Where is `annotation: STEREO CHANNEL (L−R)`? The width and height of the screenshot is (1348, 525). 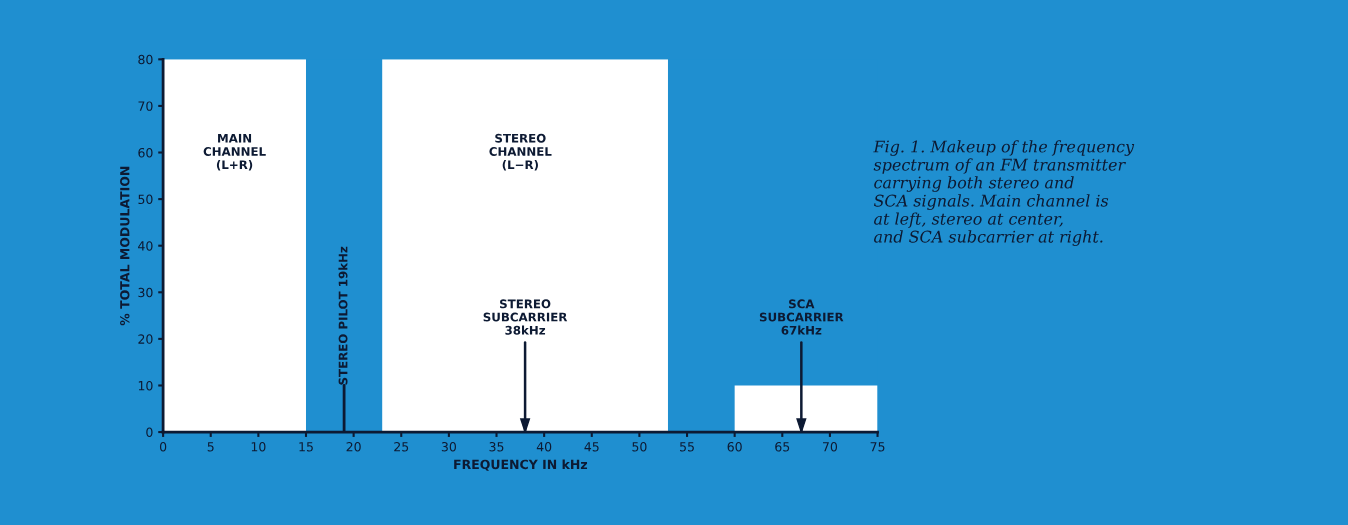 annotation: STEREO CHANNEL (L−R) is located at coordinates (520, 152).